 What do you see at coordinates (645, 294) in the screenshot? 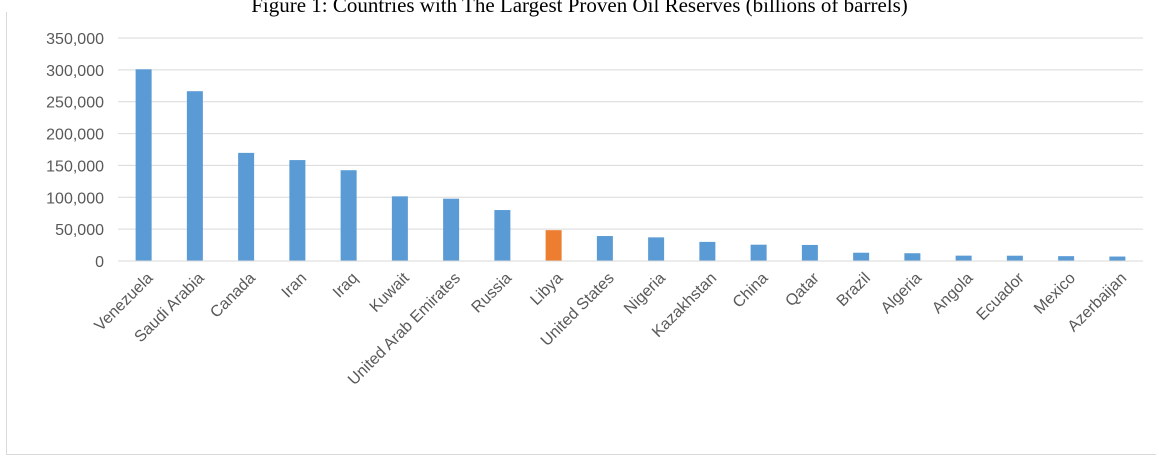
I see `x-tick-label: Nigeria` at bounding box center [645, 294].